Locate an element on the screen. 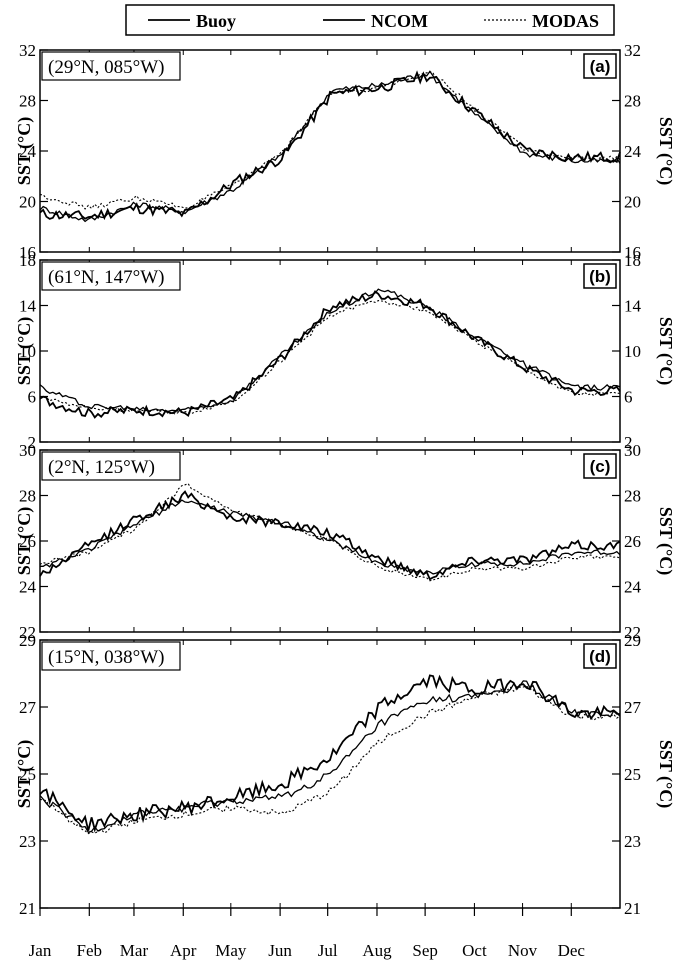 This screenshot has width=679, height=969. y-tick-label-left: 10 is located at coordinates (27, 351).